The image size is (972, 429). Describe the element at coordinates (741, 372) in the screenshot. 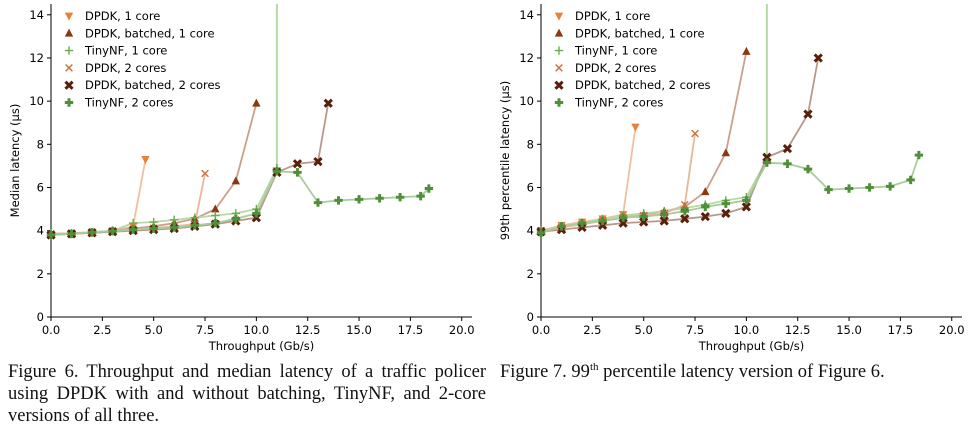

I see `figure-7-caption-suffix: percentile latency version of Figure 6.` at that location.